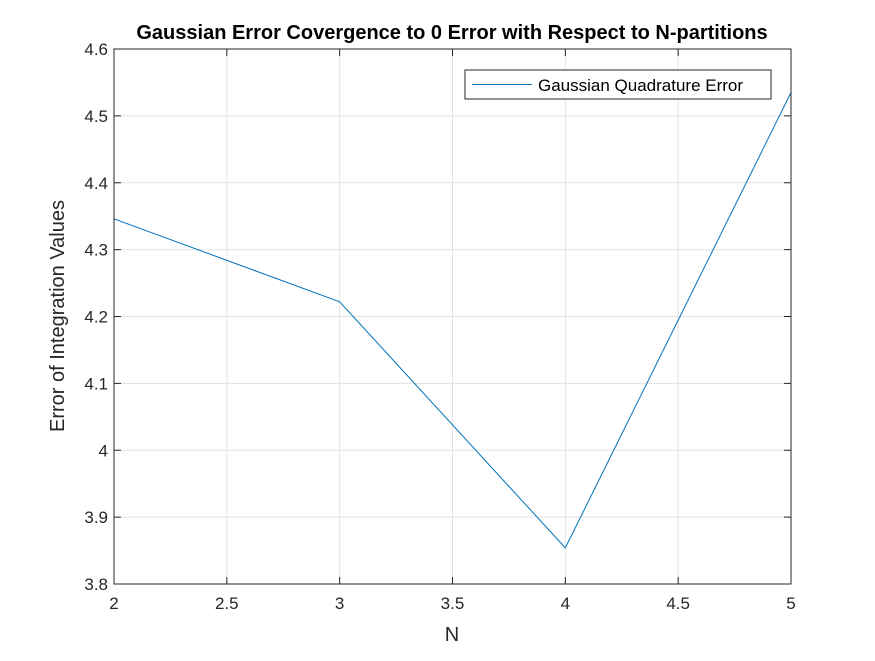 The width and height of the screenshot is (875, 661). I want to click on y-tick-labels: 3.8 3.9 4 4.1 4.2 4.3 4.4 4.5 4.6, so click(96, 317).